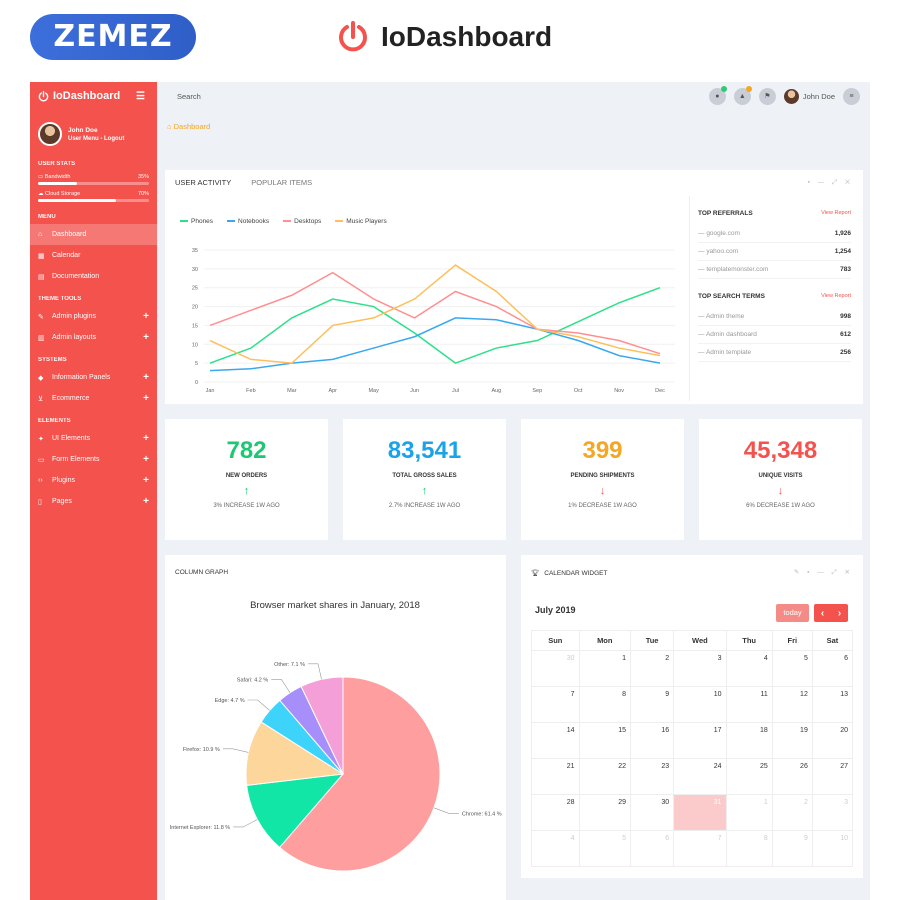 Image resolution: width=900 pixels, height=900 pixels. I want to click on x-tick-label: Sep, so click(537, 391).